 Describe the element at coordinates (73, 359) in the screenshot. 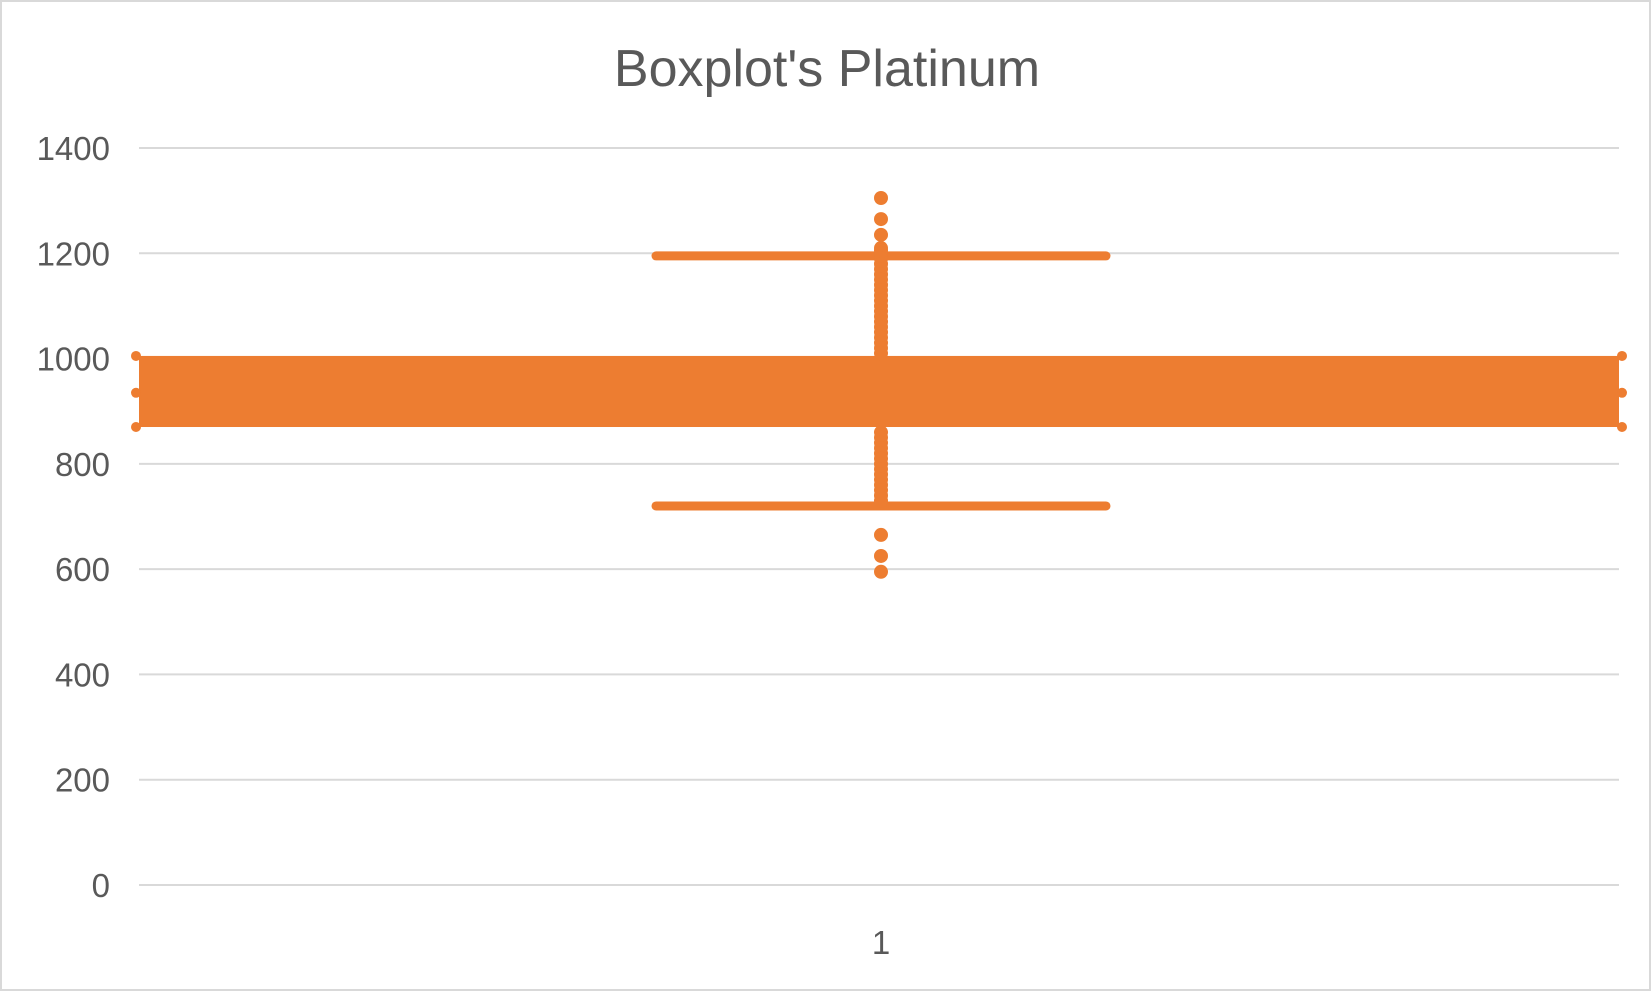

I see `y-tick-label: 1000` at that location.